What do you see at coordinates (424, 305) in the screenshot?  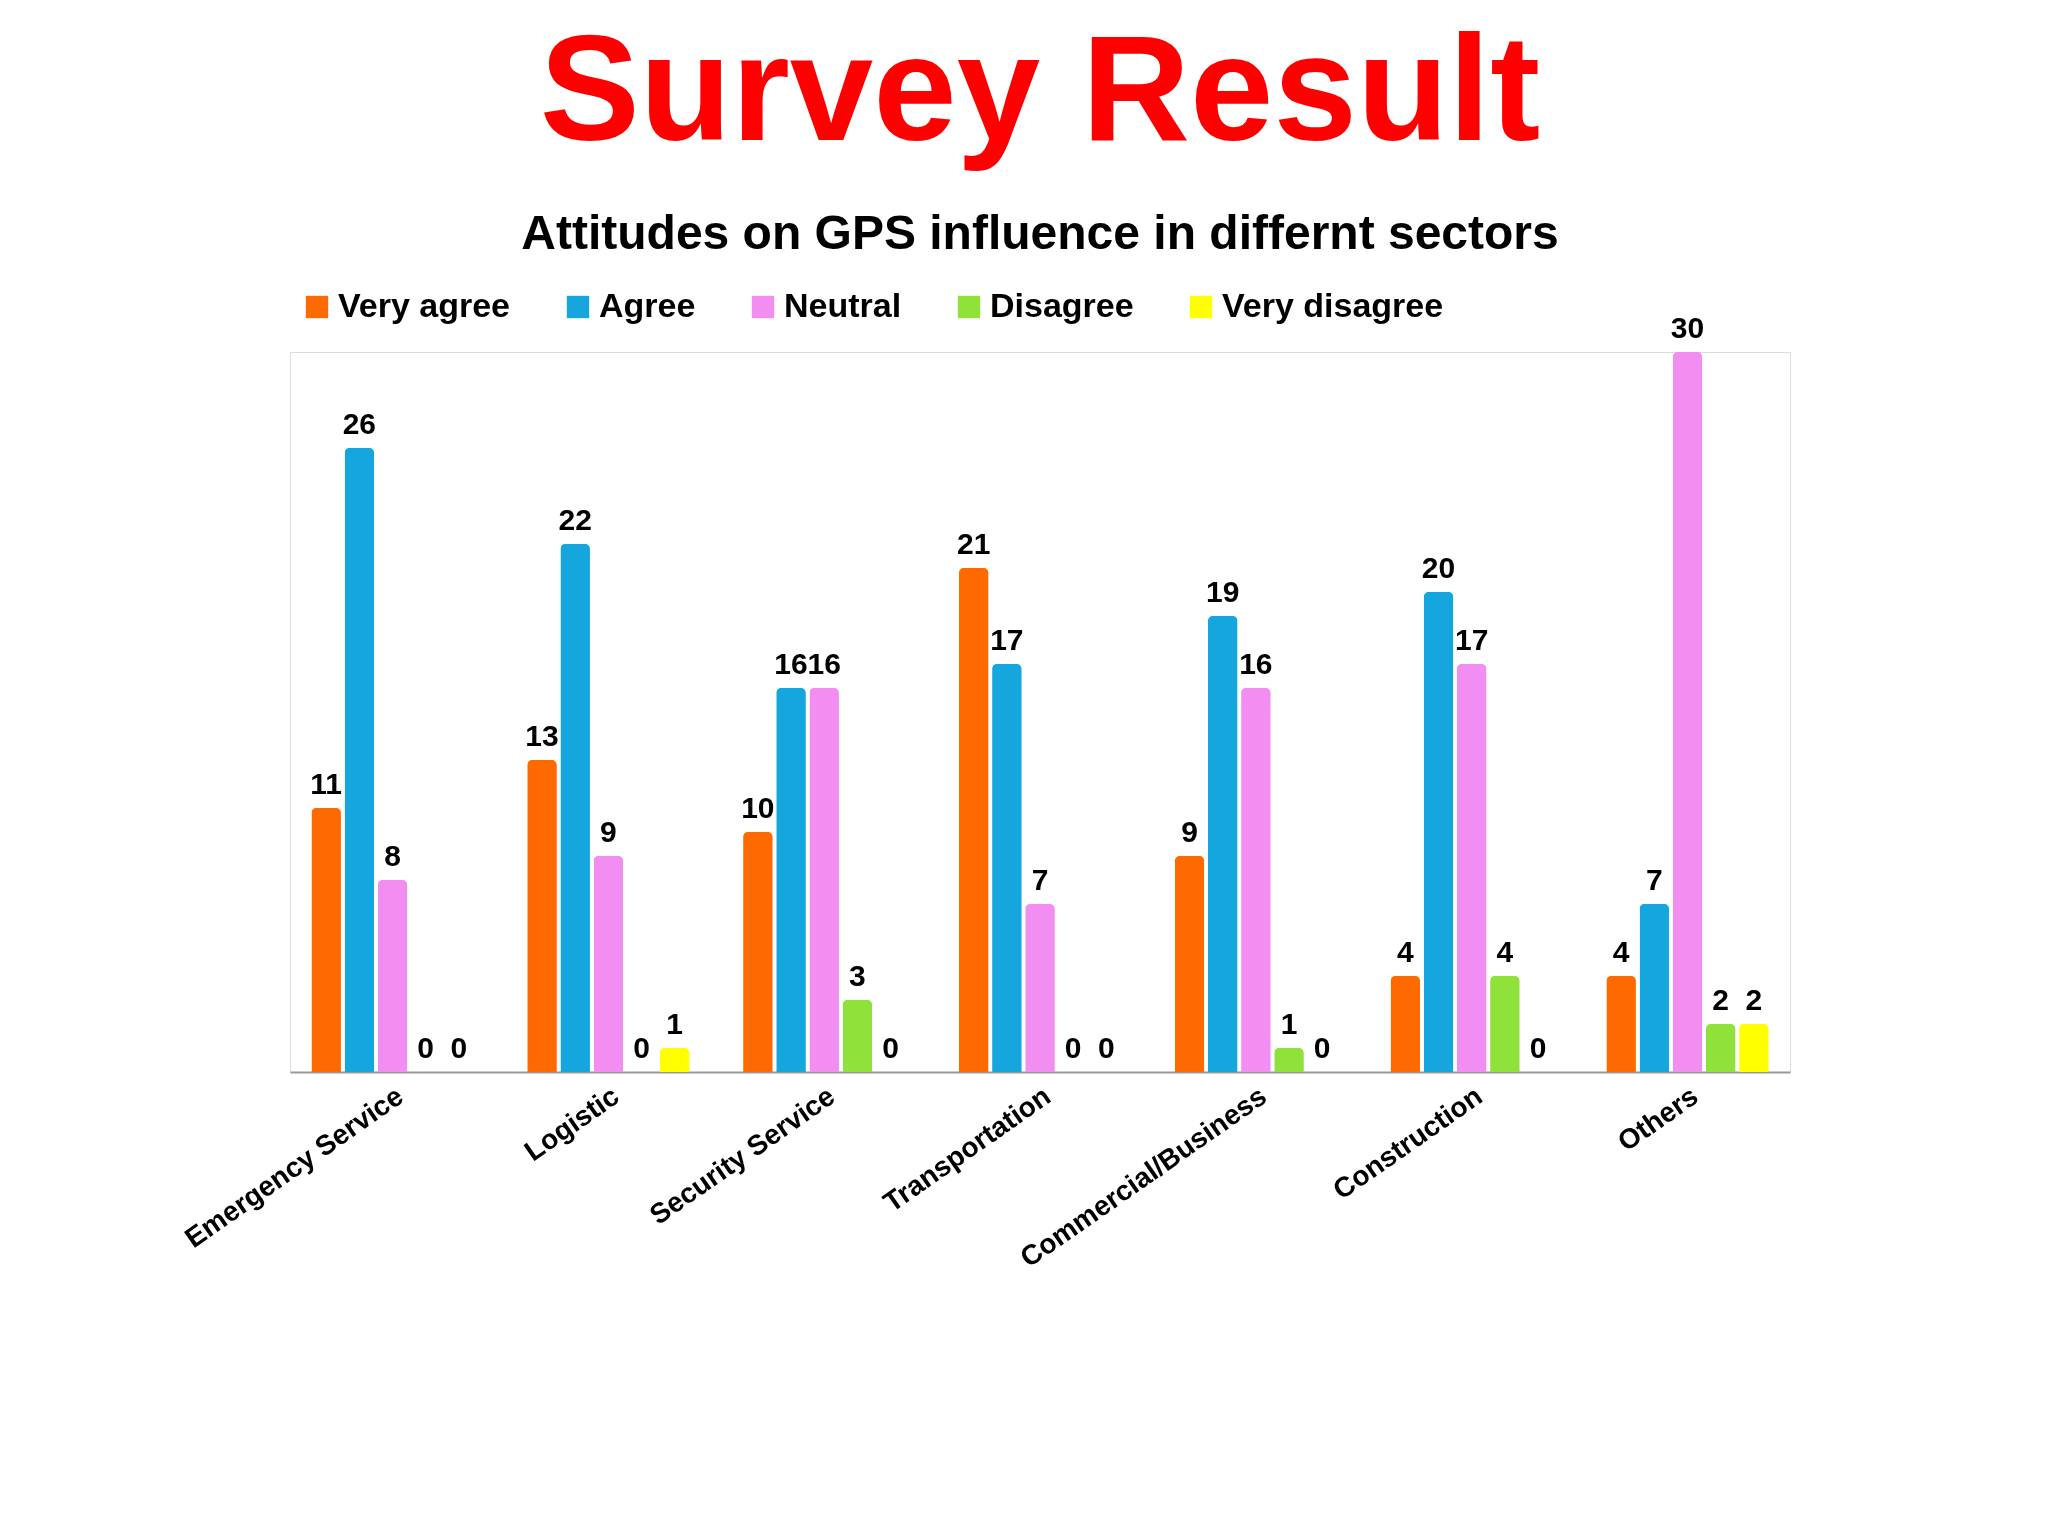 I see `legend-label: Very agree` at bounding box center [424, 305].